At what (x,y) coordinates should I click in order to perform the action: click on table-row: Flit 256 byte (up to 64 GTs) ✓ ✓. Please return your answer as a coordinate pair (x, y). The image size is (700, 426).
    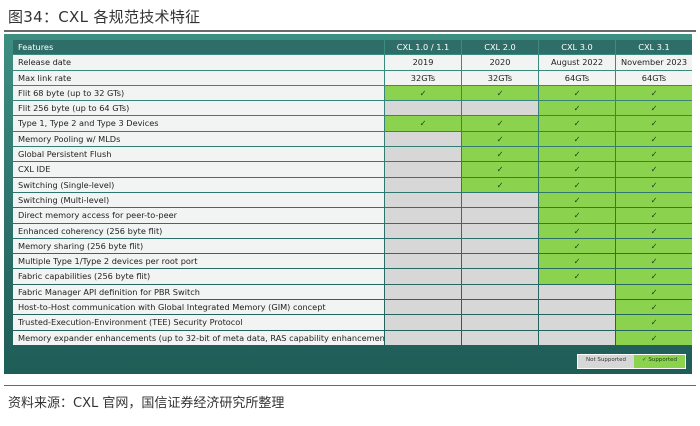
    Looking at the image, I should click on (352, 108).